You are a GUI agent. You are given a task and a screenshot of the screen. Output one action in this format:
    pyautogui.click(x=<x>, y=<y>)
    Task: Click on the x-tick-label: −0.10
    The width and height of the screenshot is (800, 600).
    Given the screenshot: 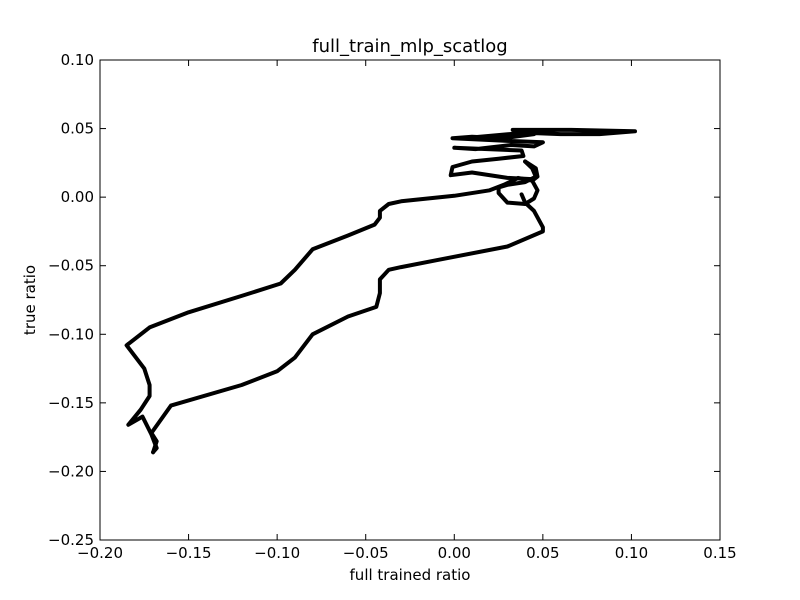 What is the action you would take?
    pyautogui.click(x=277, y=553)
    